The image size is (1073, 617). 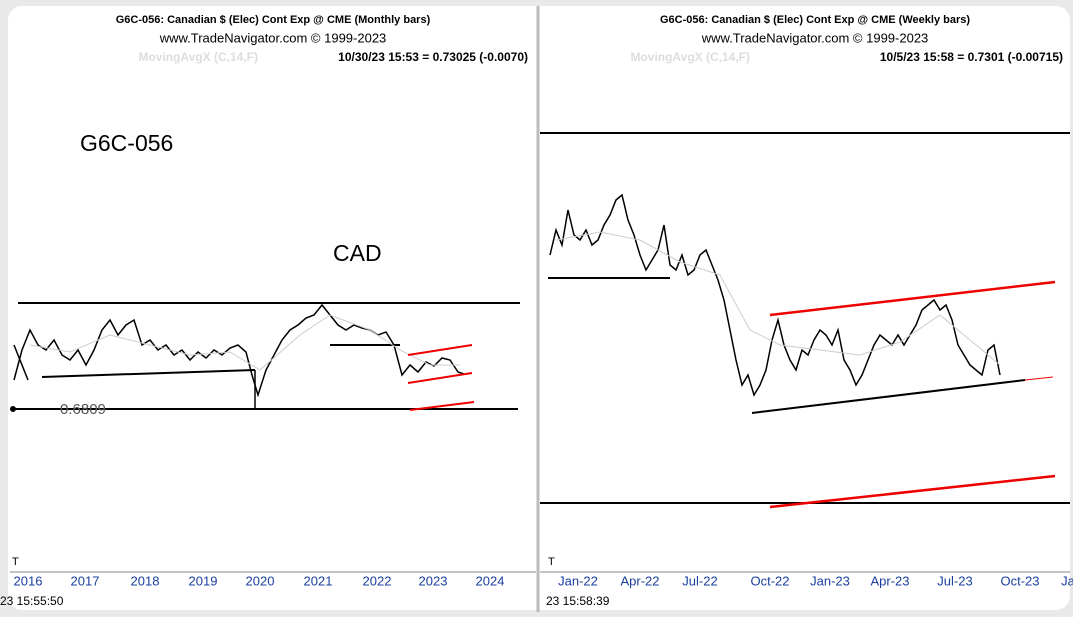 I want to click on level-label: 0.6809, so click(x=83, y=409).